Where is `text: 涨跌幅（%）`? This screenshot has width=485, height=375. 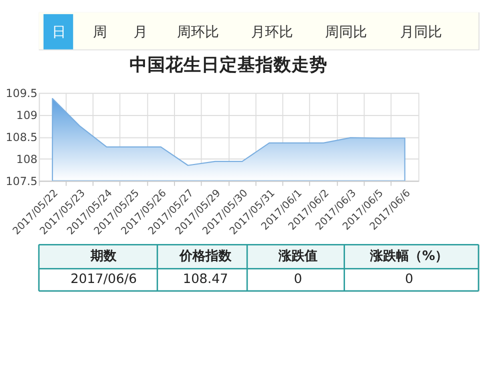 text: 涨跌幅（%） is located at coordinates (408, 256).